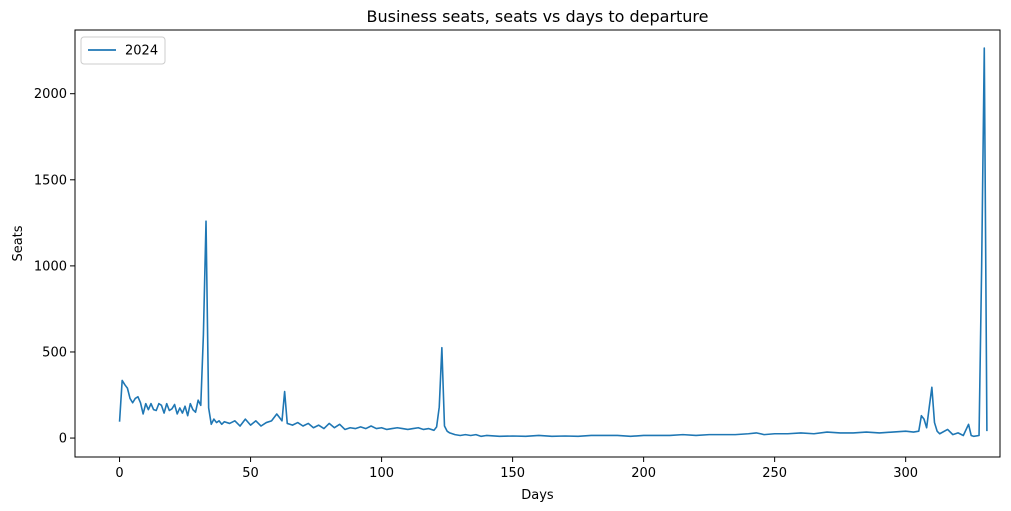 The image size is (1011, 511). I want to click on y-tick-label: 1000, so click(50, 266).